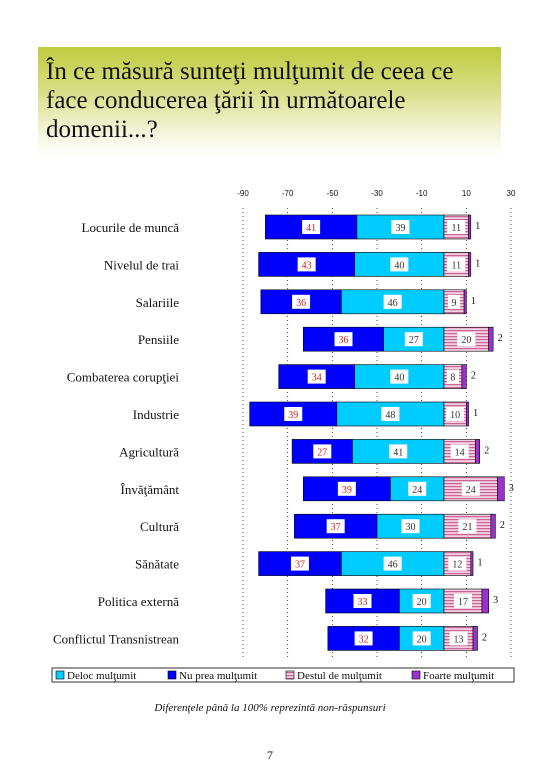 The image size is (540, 780). I want to click on data-label-deloc: 46, so click(393, 565).